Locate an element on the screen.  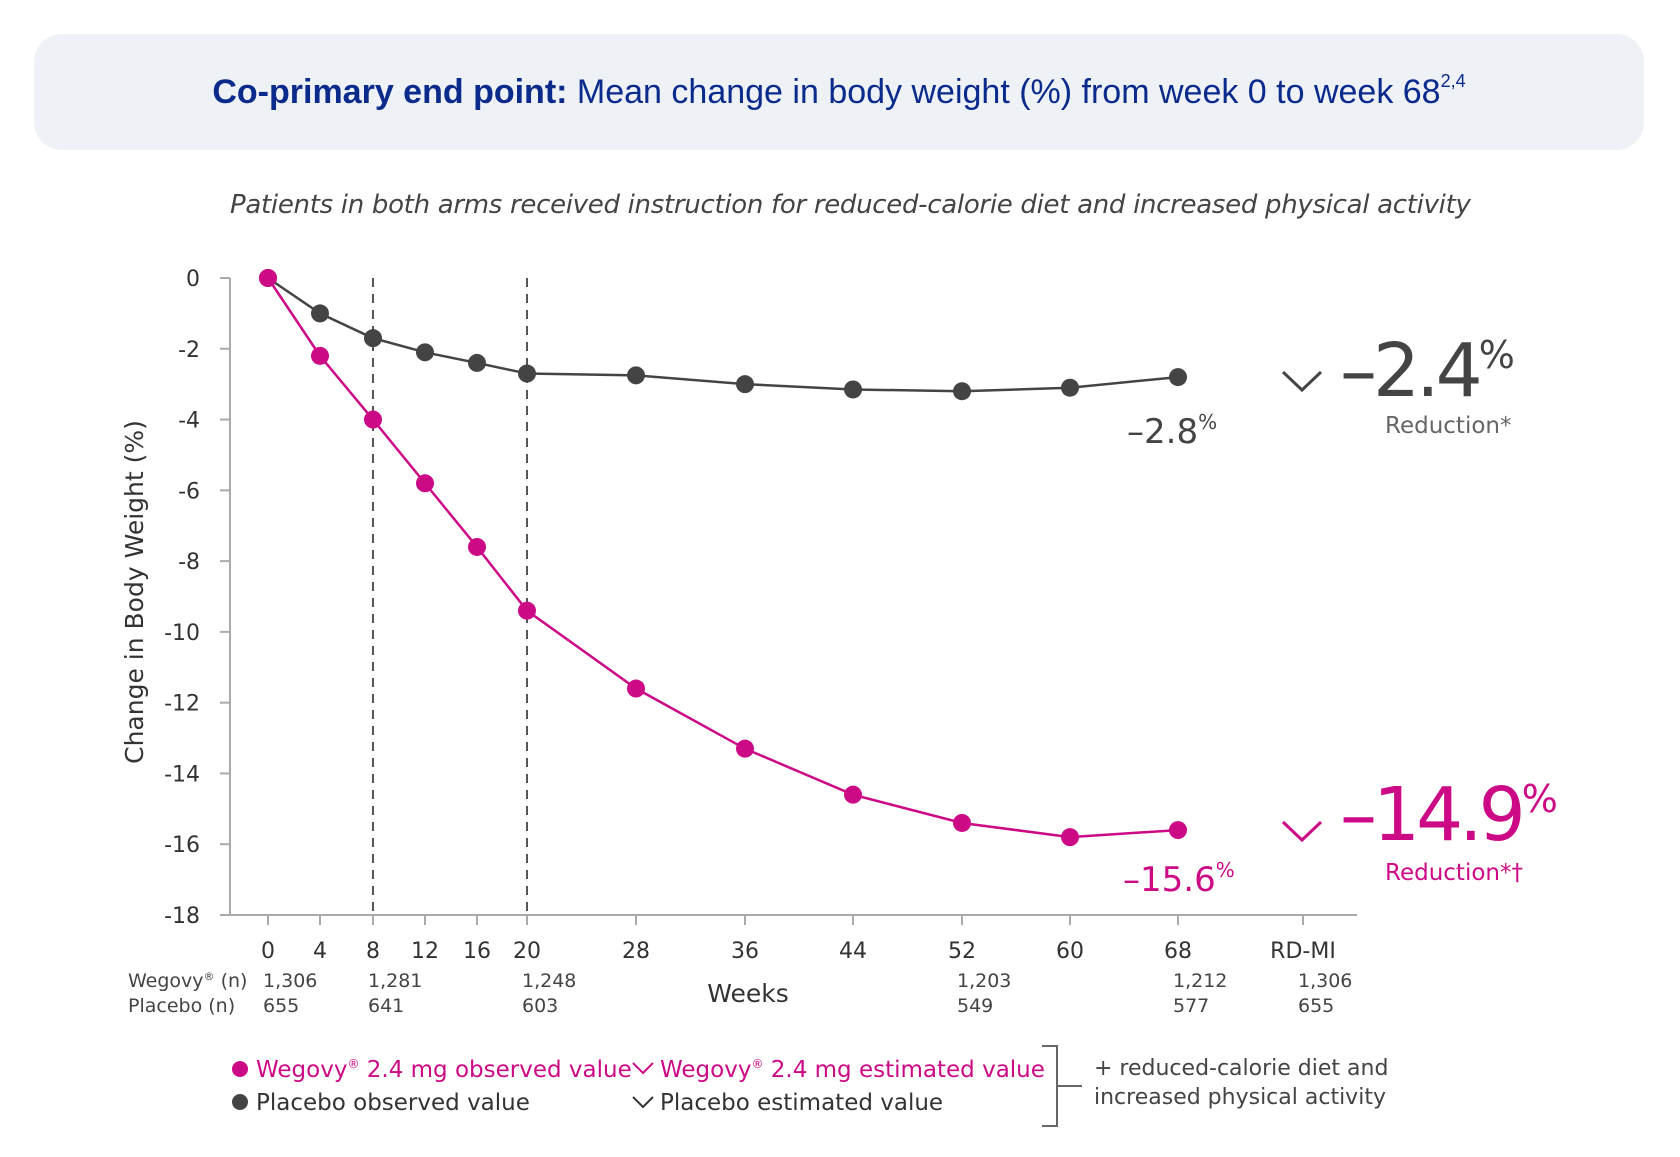
legend-placebo-estimated-chevron-icon is located at coordinates (643, 1102).